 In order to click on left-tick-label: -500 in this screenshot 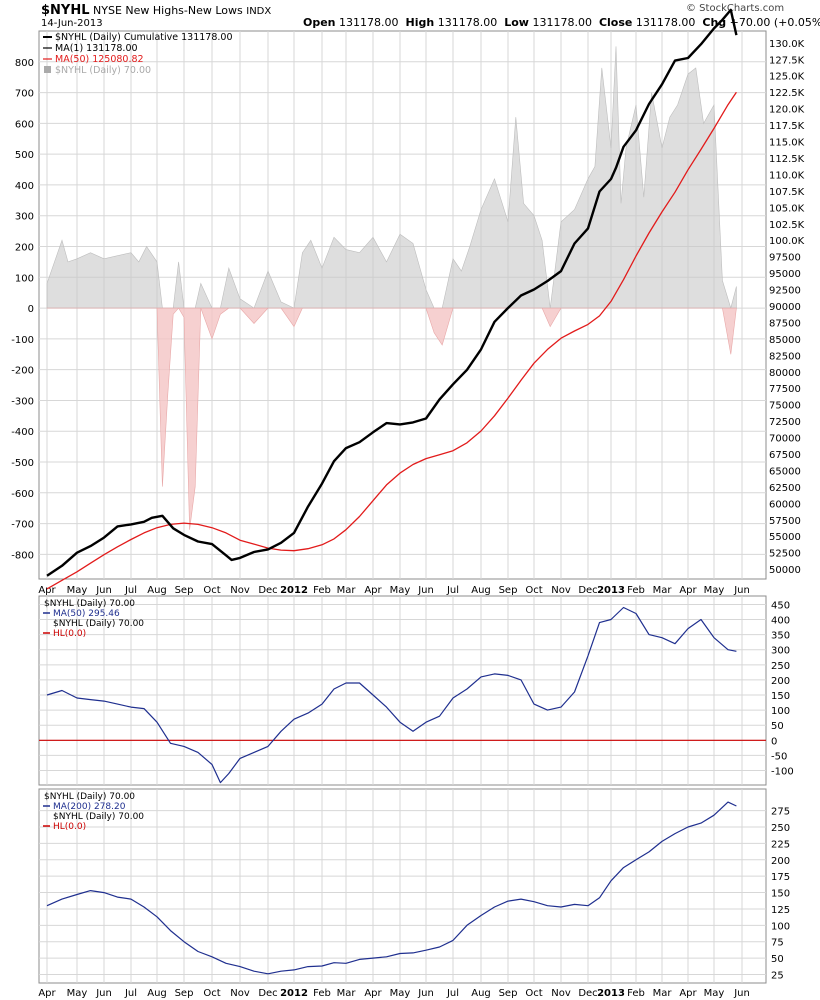, I will do `click(22, 463)`.